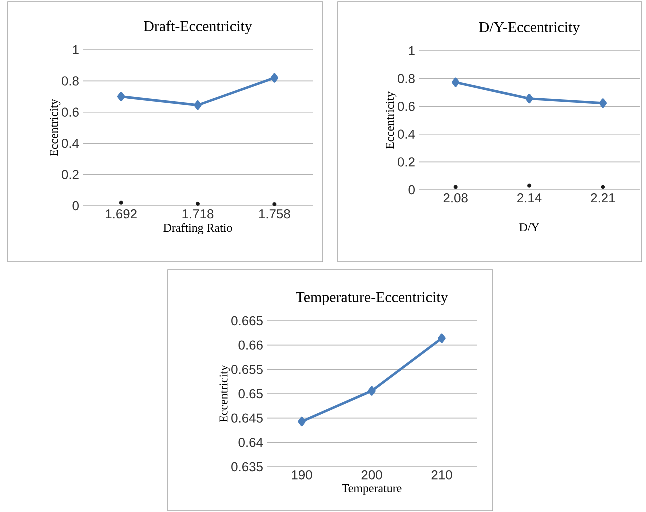  What do you see at coordinates (530, 198) in the screenshot?
I see `x-tick-label: 2.14` at bounding box center [530, 198].